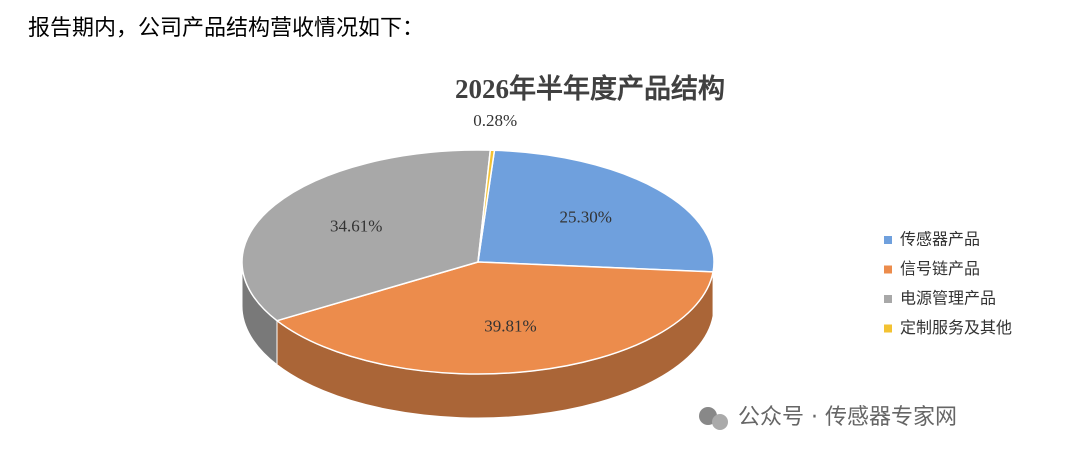  Describe the element at coordinates (940, 239) in the screenshot. I see `legend-label: 传感器产品` at that location.